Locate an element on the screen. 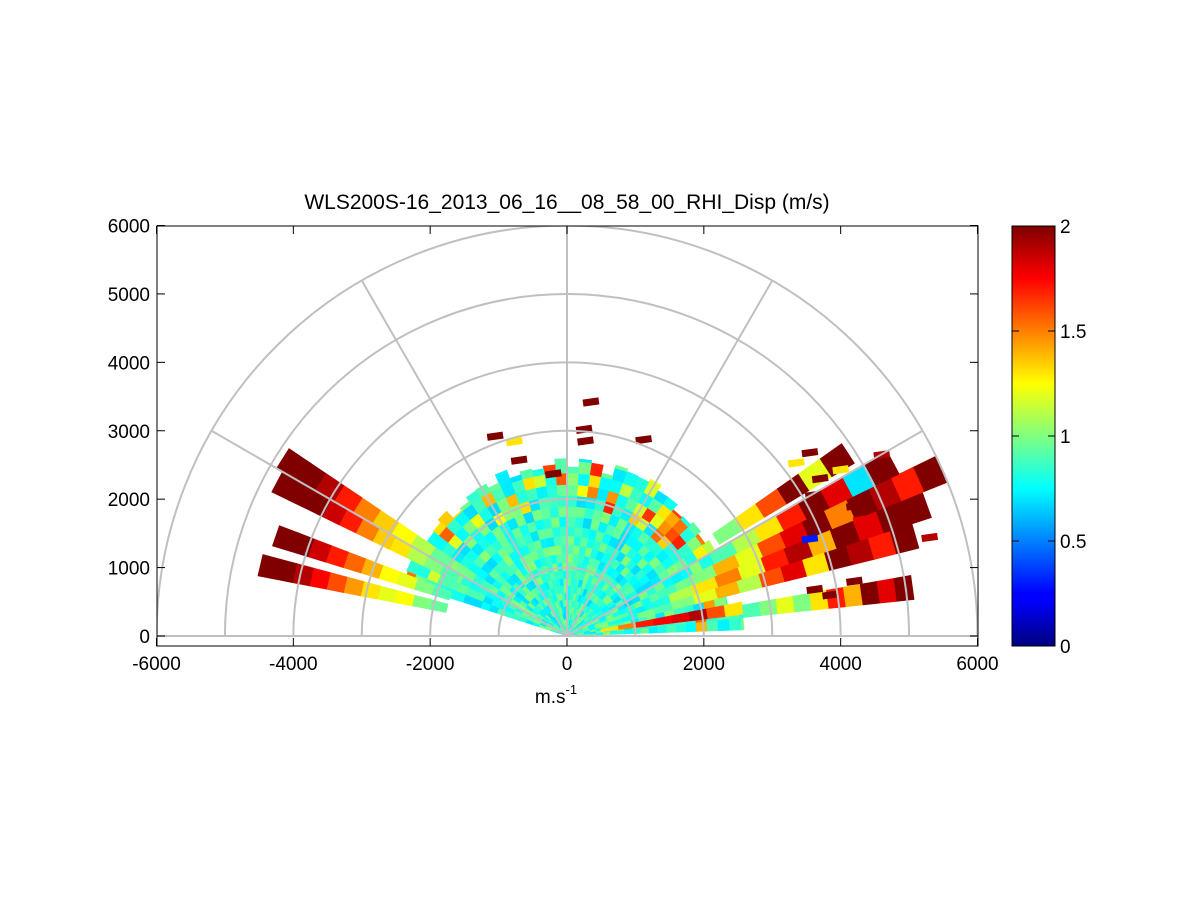  colorbar-ticks: 0 0.5 1 1.5 2 is located at coordinates (1049, 437).